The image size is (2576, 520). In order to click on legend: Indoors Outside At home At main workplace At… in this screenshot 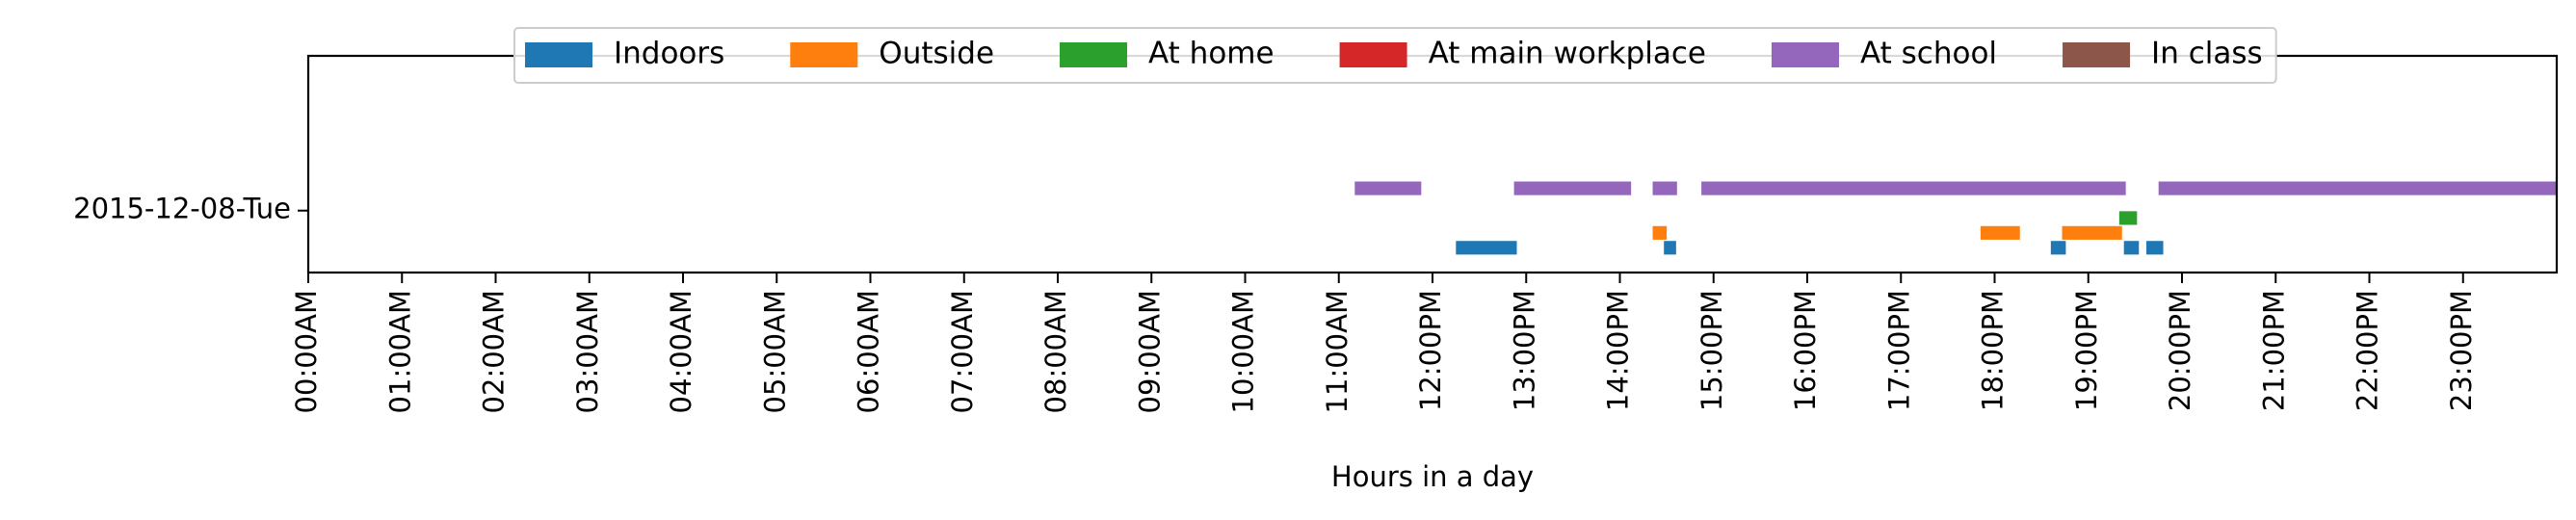, I will do `click(1395, 55)`.